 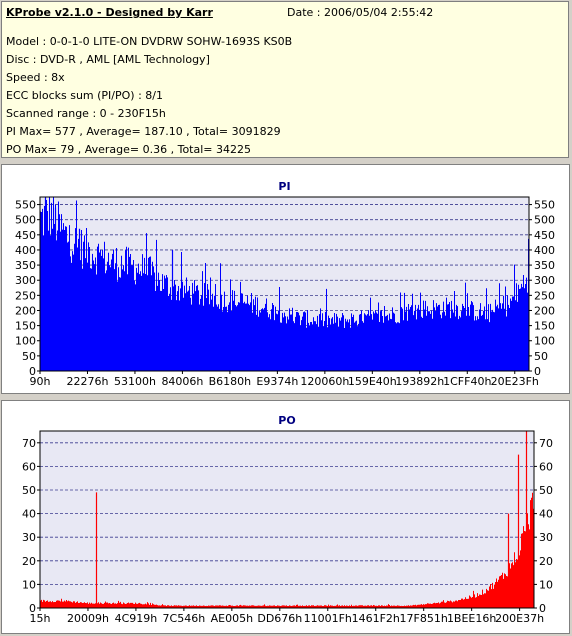 What do you see at coordinates (544, 250) in the screenshot?
I see `pi-y-tick-label-right: 400` at bounding box center [544, 250].